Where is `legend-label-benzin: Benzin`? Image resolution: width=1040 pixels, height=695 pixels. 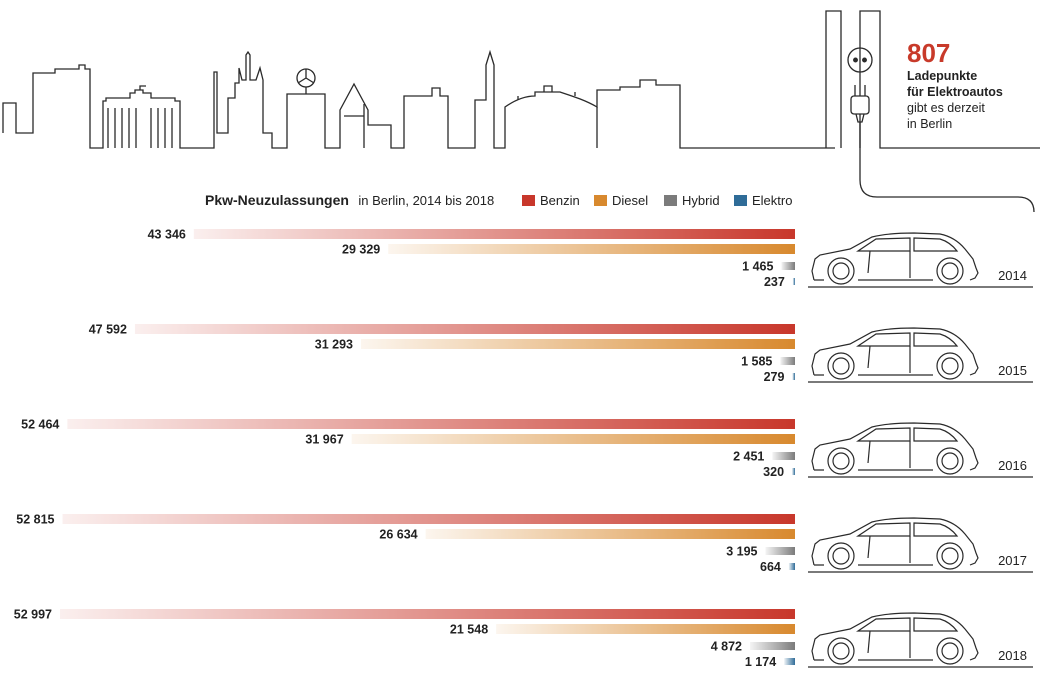
legend-label-benzin: Benzin is located at coordinates (560, 200).